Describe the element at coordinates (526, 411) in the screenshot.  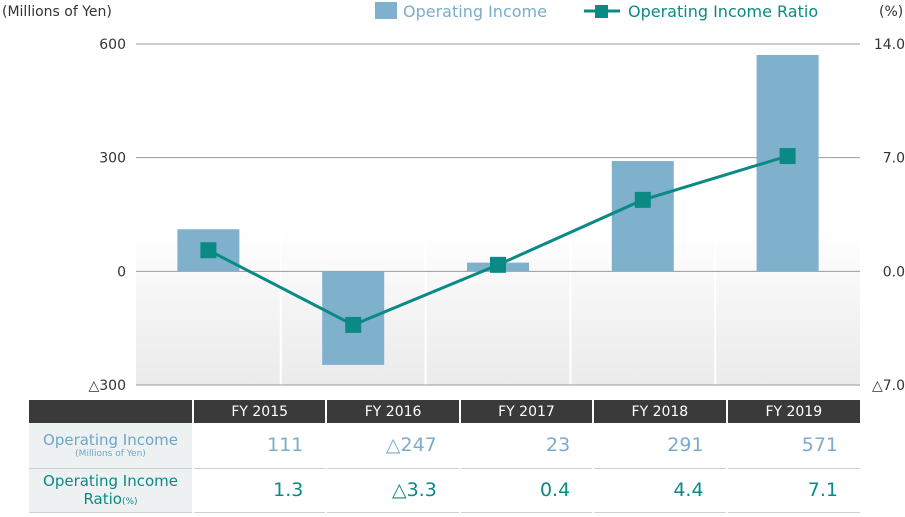
I see `table-header-cell: FY 2017` at that location.